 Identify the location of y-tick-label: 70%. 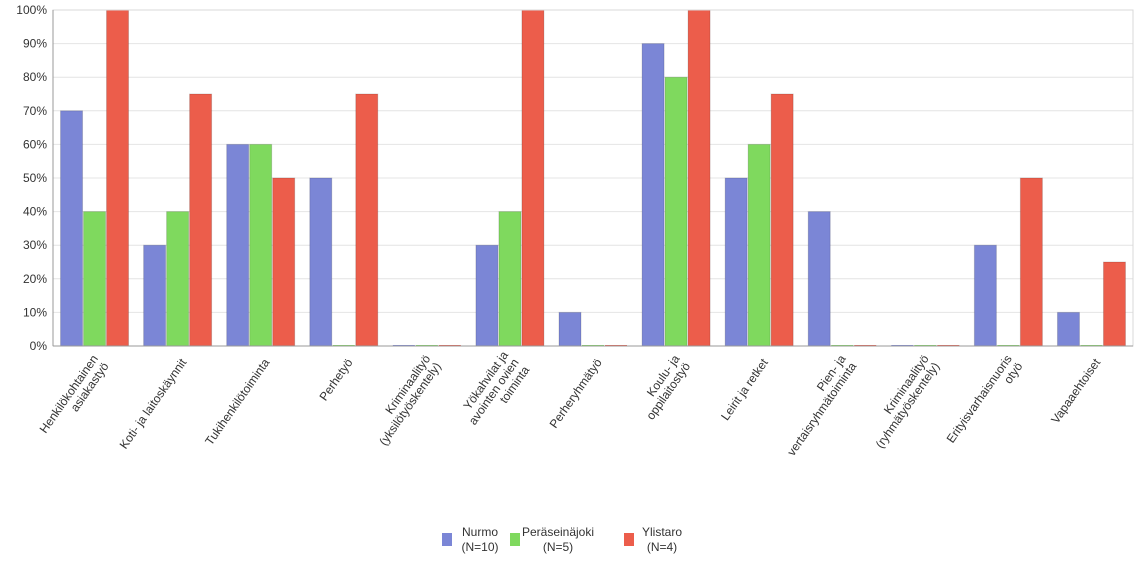
(35, 111).